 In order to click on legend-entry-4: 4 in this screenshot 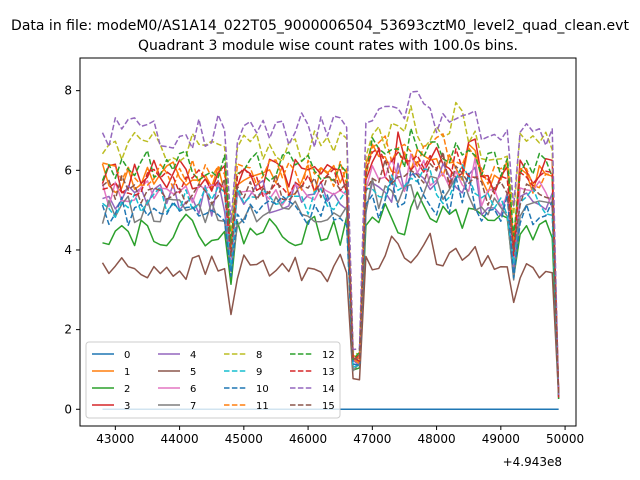, I will do `click(177, 355)`.